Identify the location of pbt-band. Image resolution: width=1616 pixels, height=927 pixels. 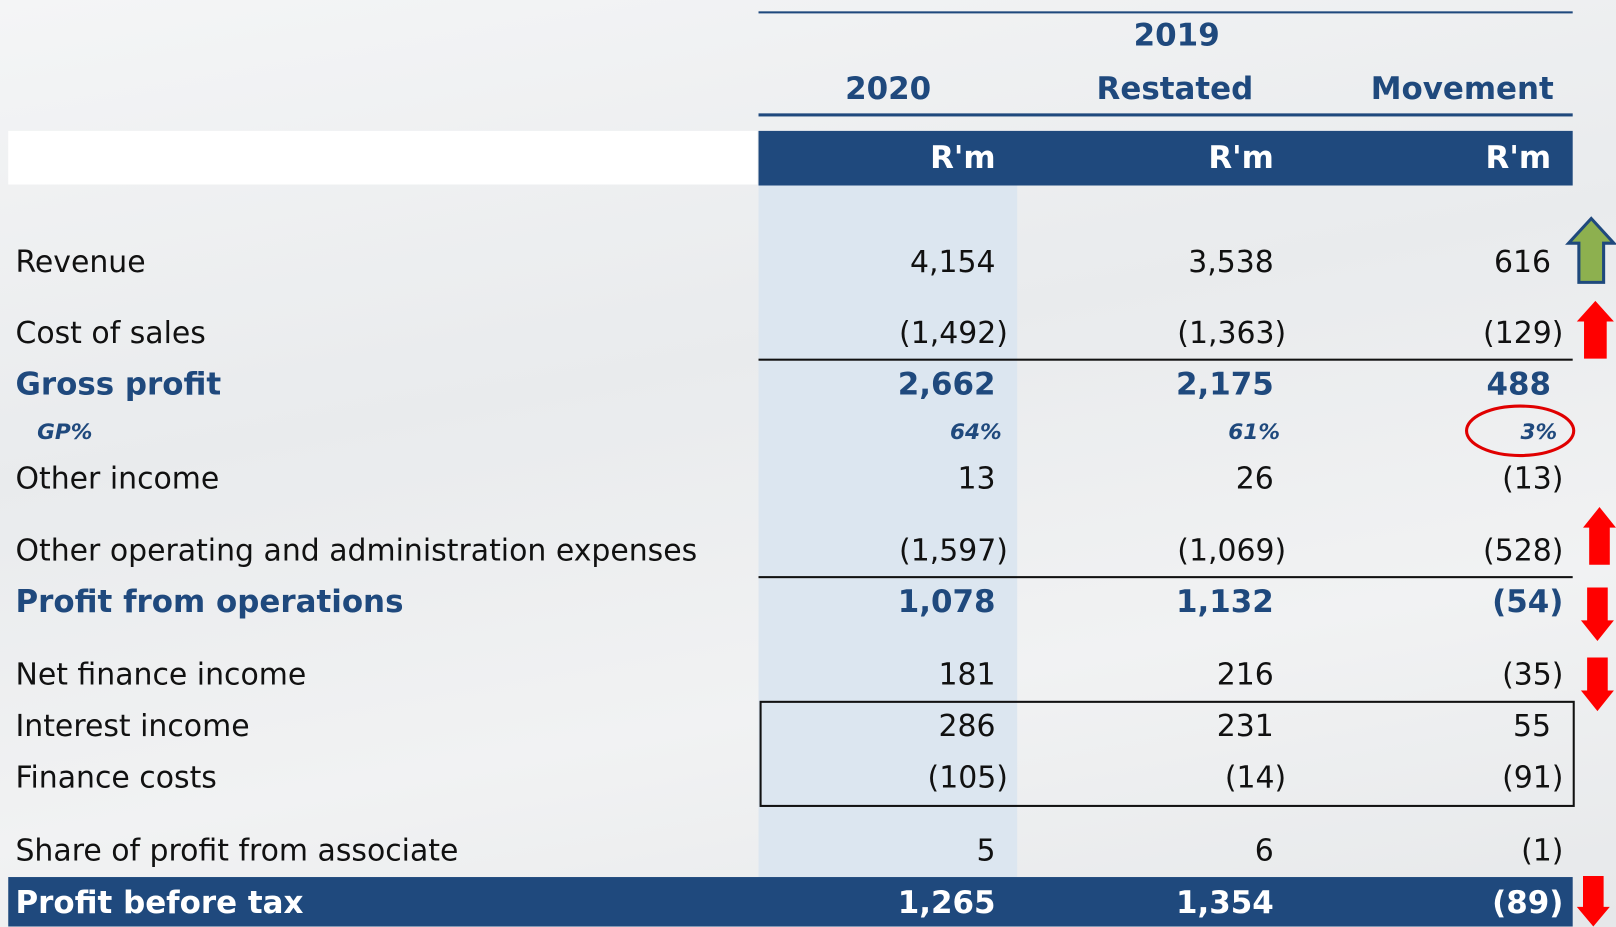
(790, 902).